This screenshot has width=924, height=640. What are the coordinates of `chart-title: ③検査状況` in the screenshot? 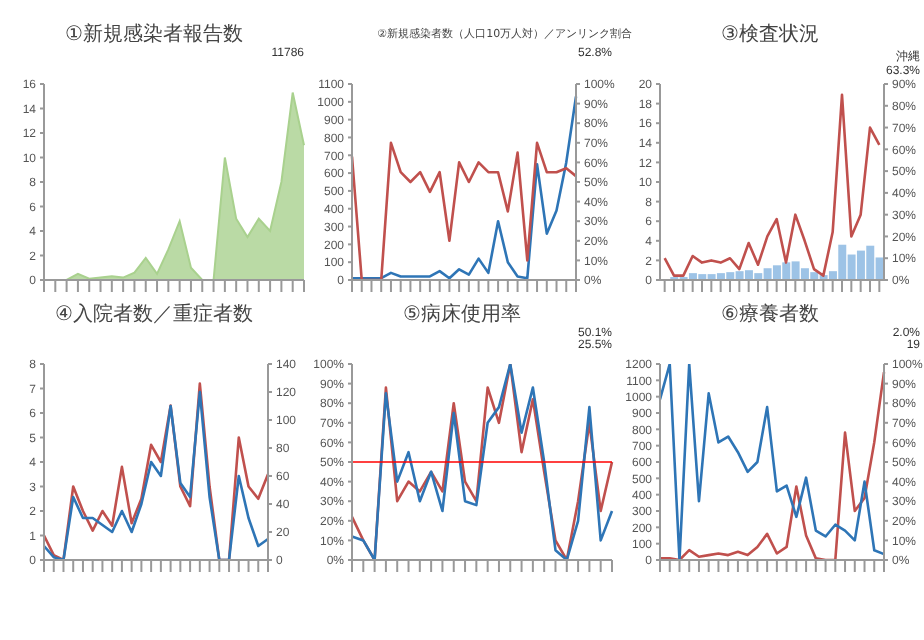 It's located at (770, 35).